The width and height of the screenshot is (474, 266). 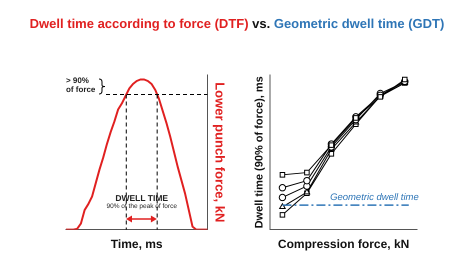 What do you see at coordinates (344, 244) in the screenshot?
I see `x-axis-title: Compression force, kN` at bounding box center [344, 244].